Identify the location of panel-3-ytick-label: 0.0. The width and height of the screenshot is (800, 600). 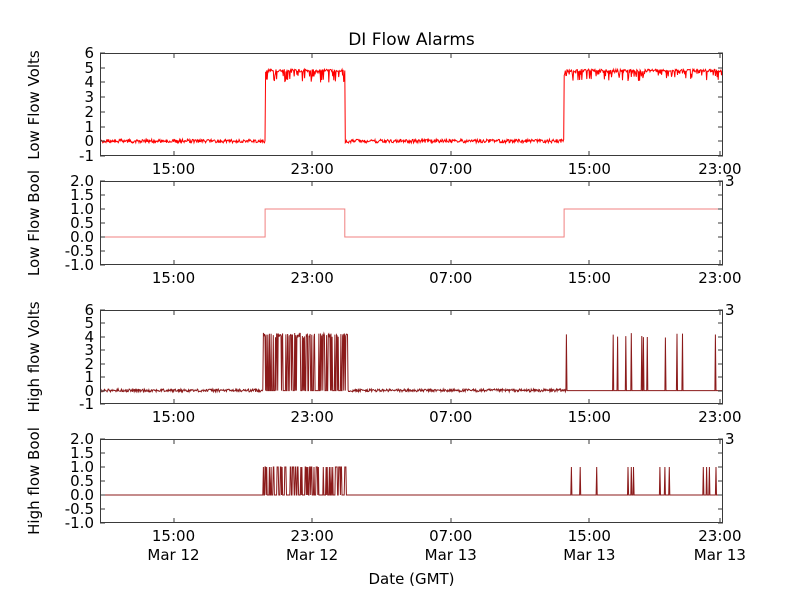
(82, 495).